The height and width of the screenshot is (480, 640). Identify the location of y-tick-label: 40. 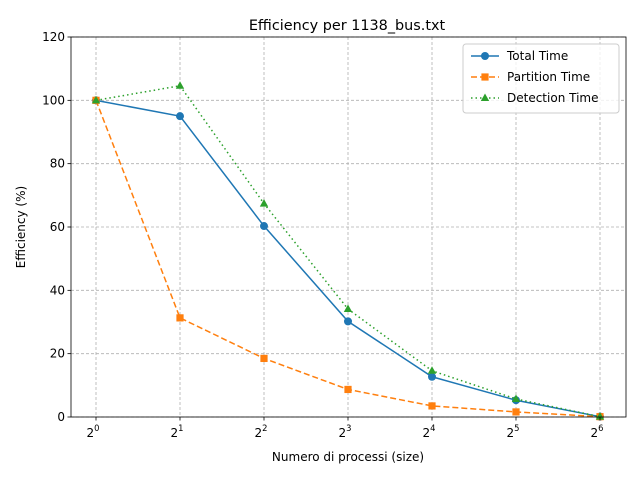
(57, 290).